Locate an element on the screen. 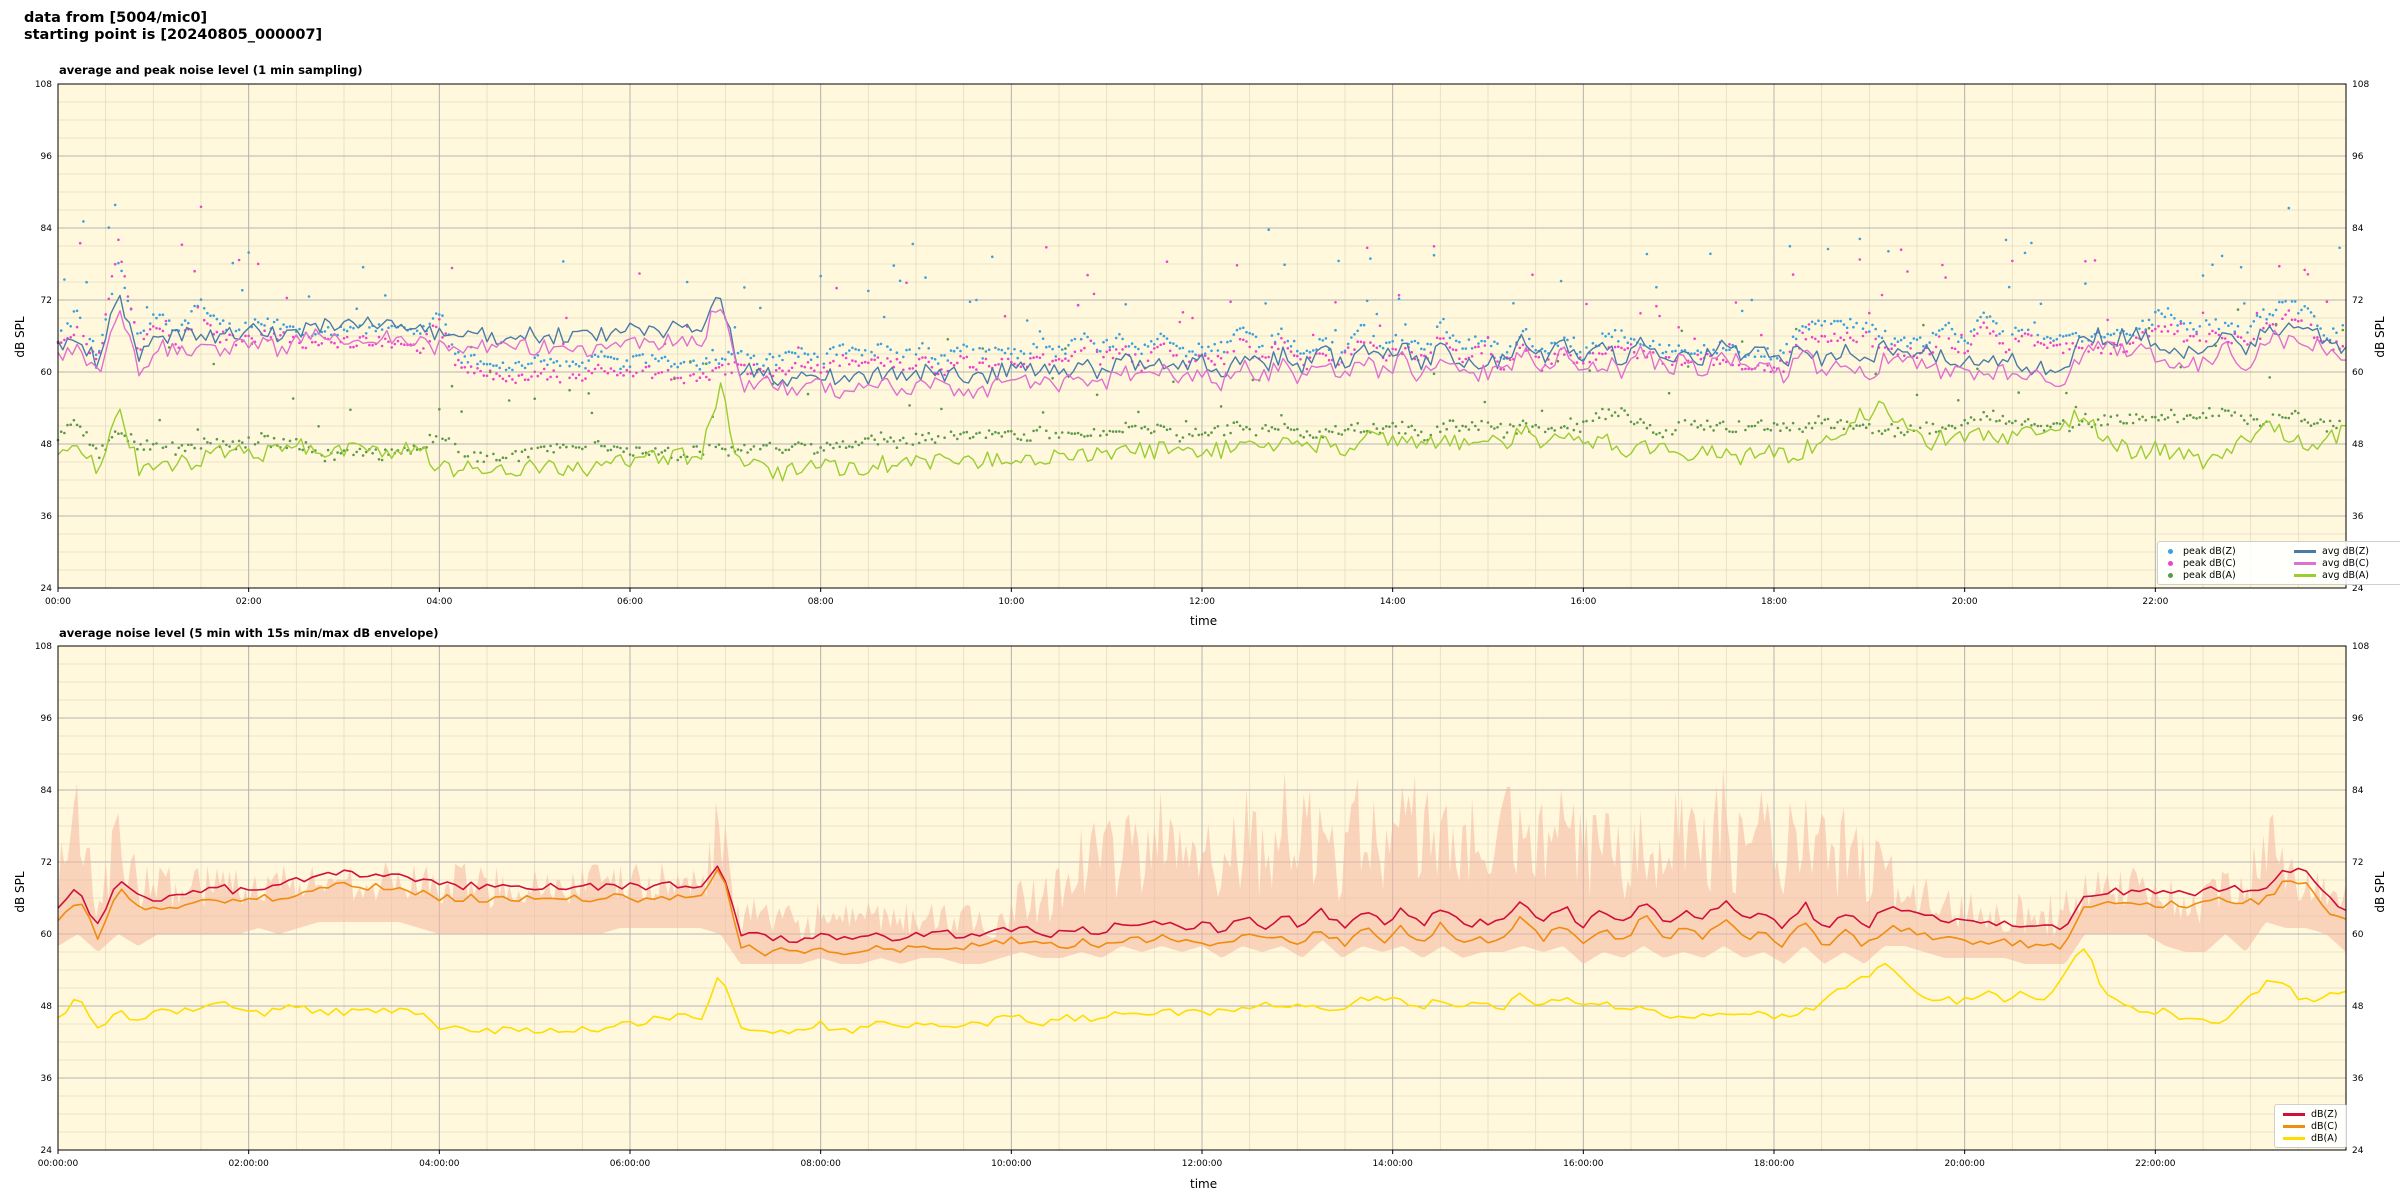 The image size is (2400, 1200). y-tick-label-right: 24 is located at coordinates (2358, 1151).